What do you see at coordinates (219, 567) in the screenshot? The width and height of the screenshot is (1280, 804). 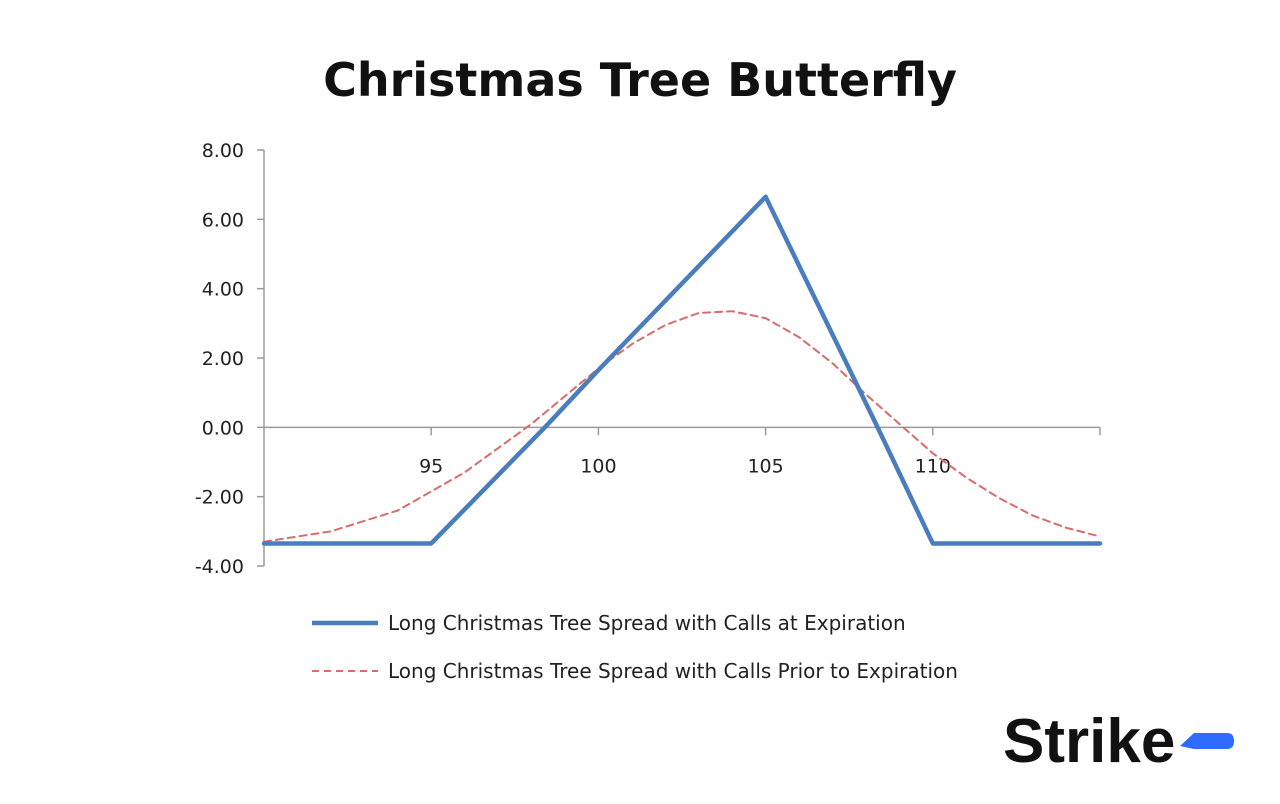 I see `y-tick-label: -4.00` at bounding box center [219, 567].